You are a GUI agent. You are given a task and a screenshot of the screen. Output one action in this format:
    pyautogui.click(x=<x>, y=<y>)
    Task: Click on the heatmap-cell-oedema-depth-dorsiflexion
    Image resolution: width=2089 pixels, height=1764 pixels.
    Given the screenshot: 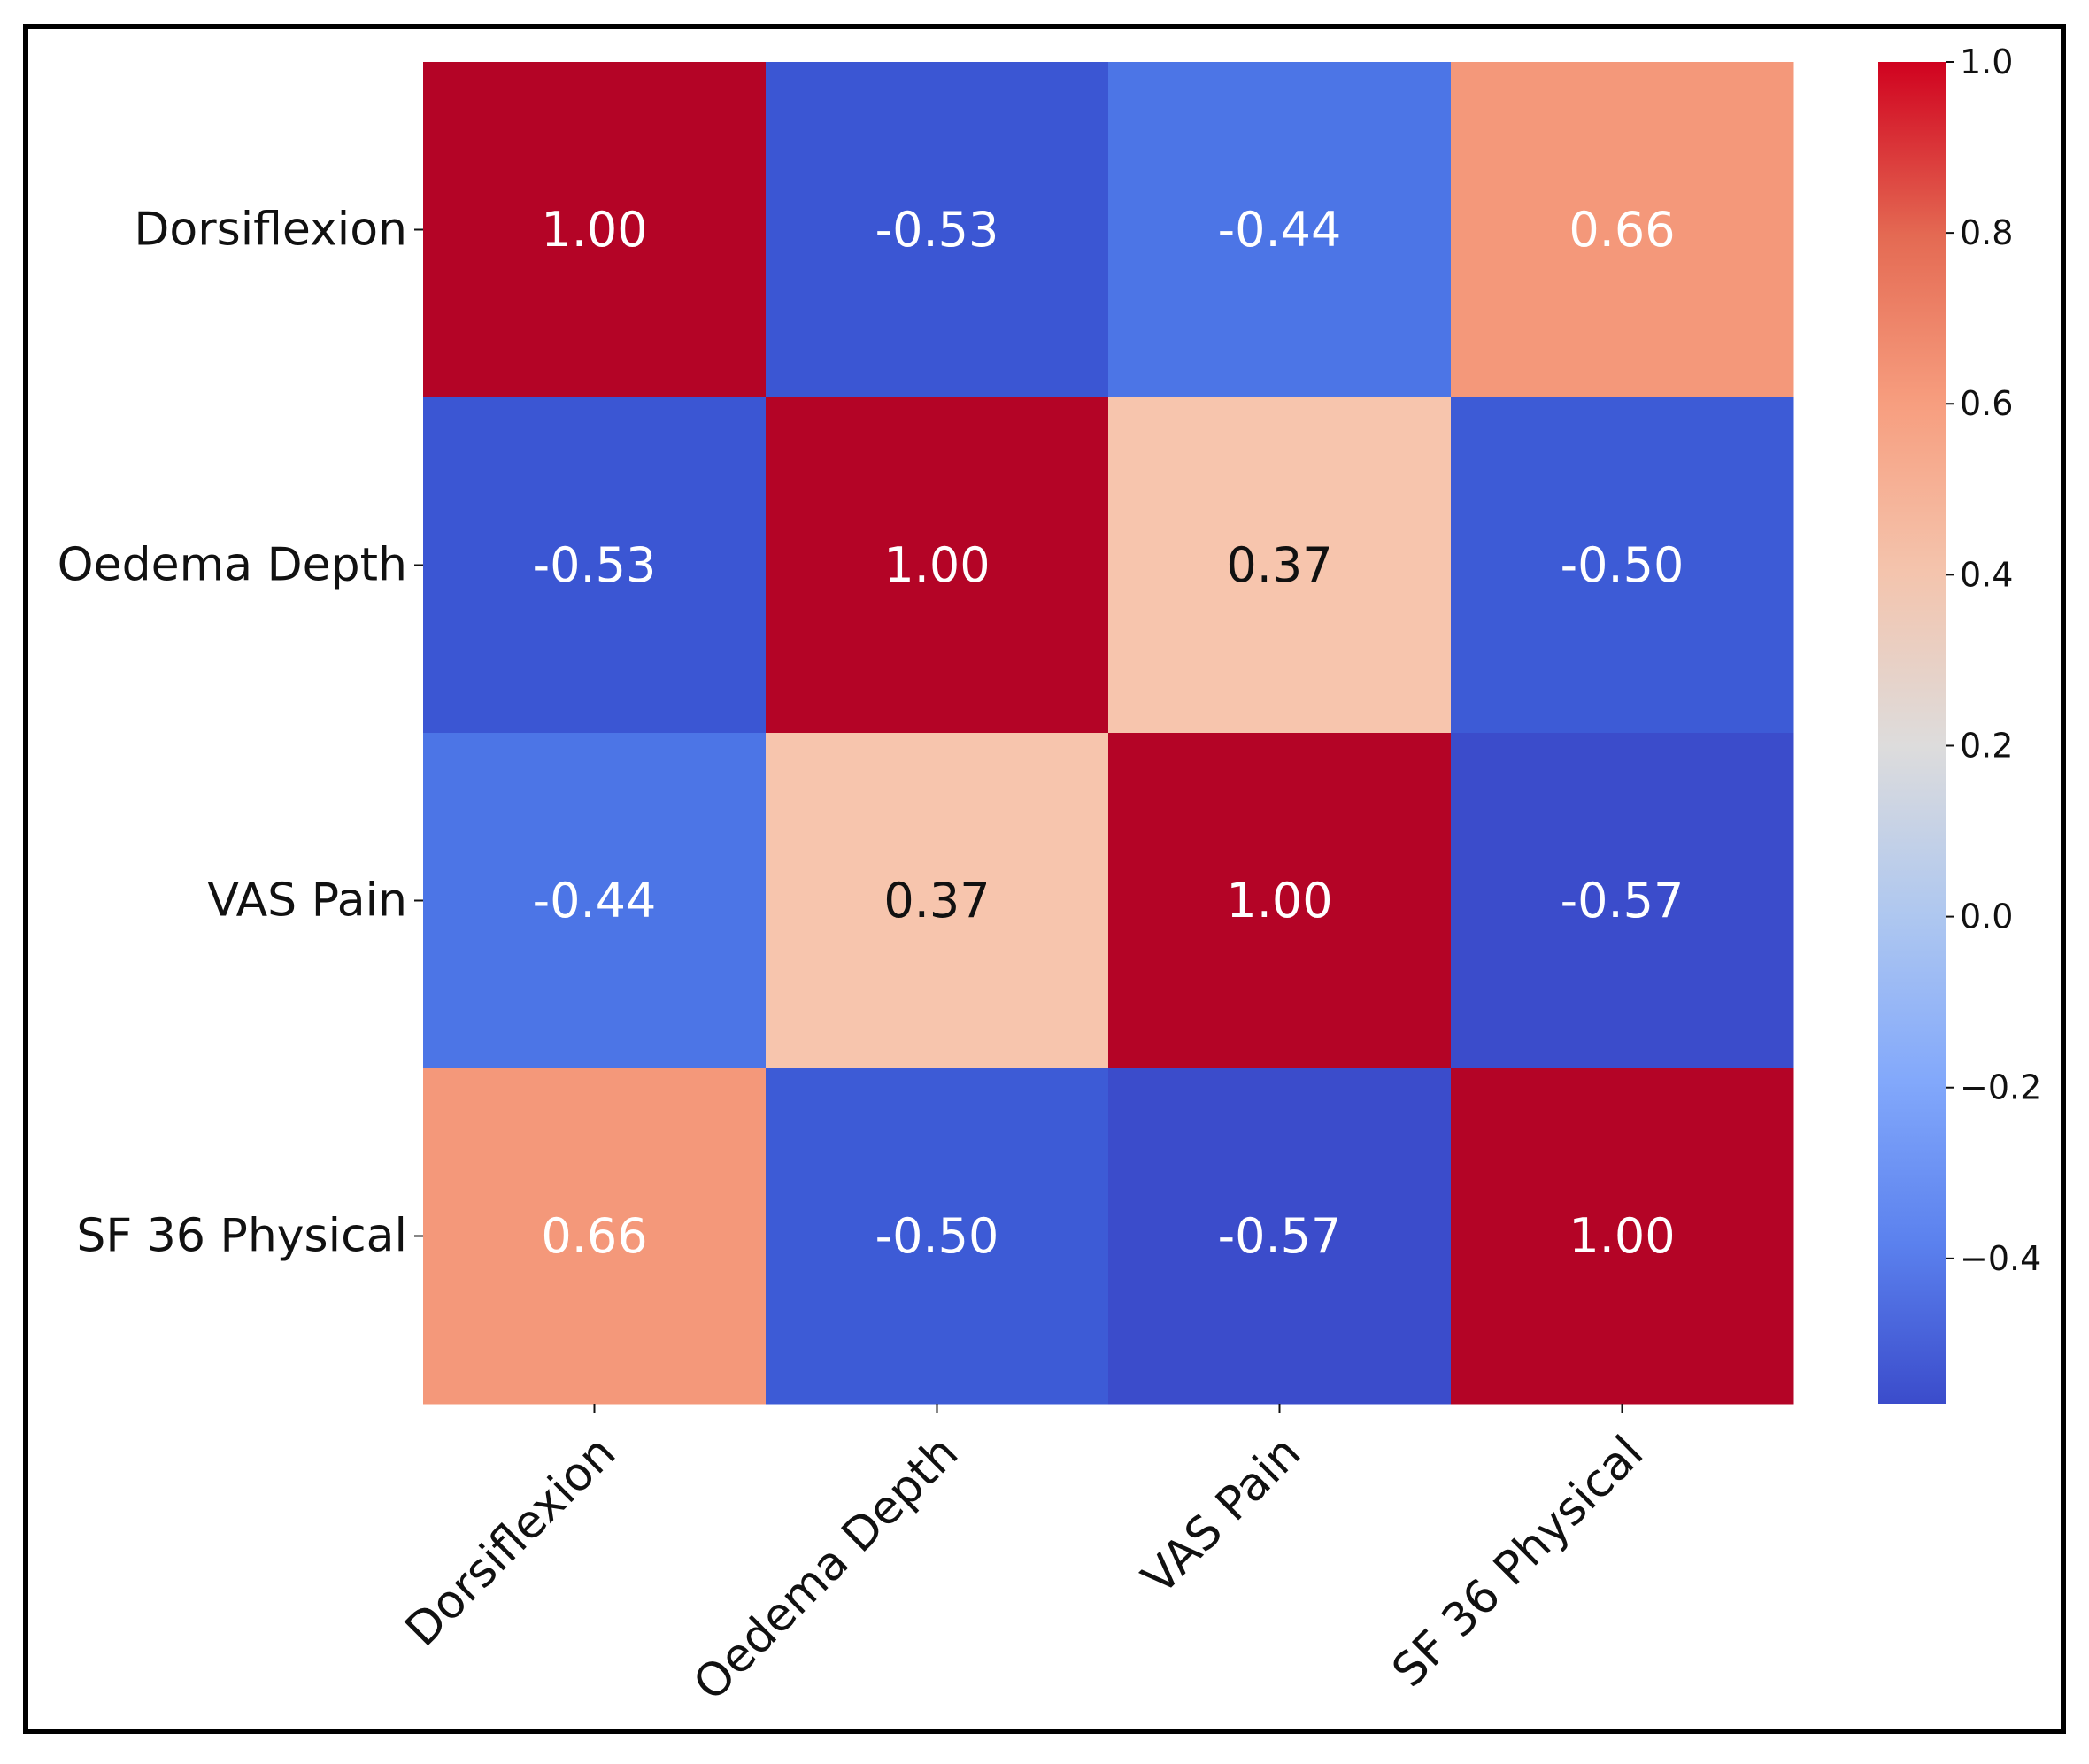 What is the action you would take?
    pyautogui.click(x=595, y=565)
    